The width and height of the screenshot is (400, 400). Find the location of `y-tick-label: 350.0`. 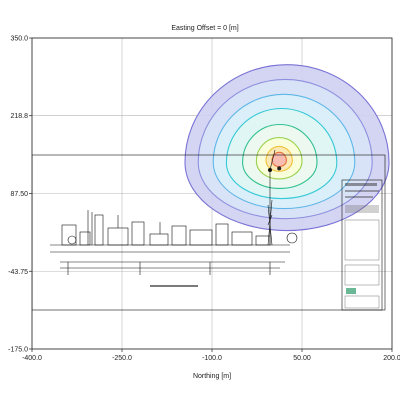

y-tick-label: 350.0 is located at coordinates (19, 39).